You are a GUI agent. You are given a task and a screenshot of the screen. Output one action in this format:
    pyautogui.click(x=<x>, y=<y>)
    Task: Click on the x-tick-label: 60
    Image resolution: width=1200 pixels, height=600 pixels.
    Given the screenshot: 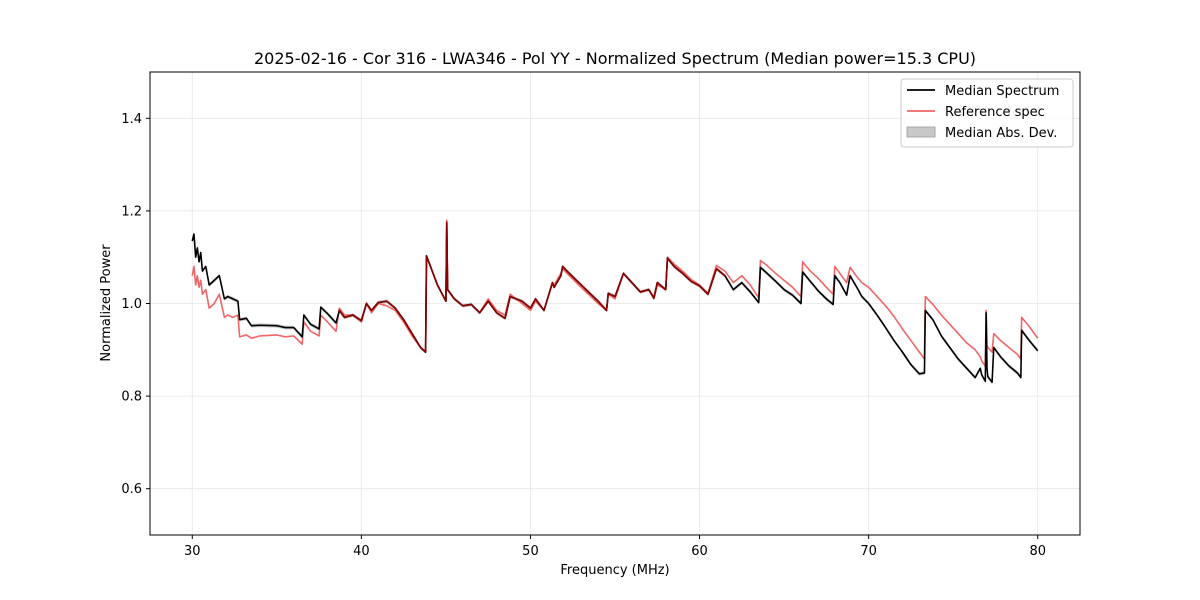 What is the action you would take?
    pyautogui.click(x=699, y=551)
    